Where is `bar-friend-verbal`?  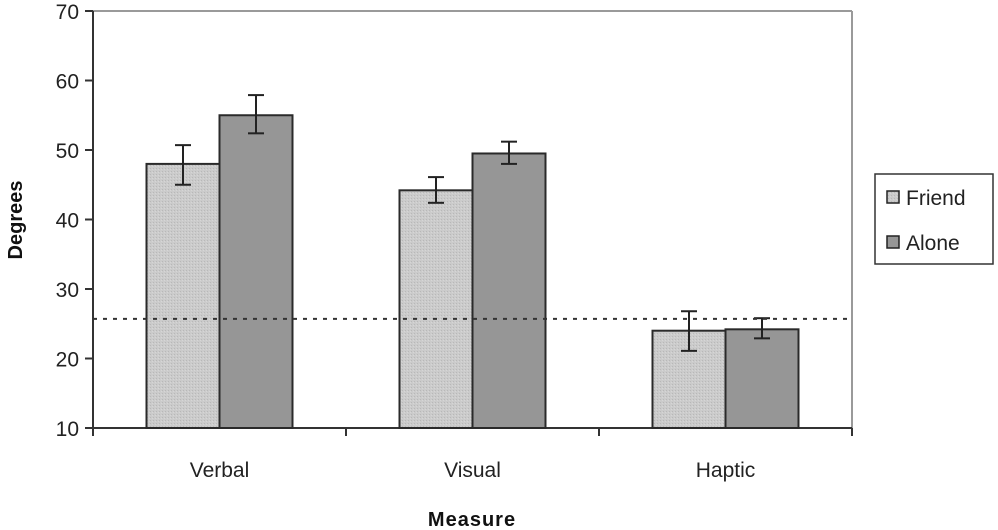
bar-friend-verbal is located at coordinates (183, 295).